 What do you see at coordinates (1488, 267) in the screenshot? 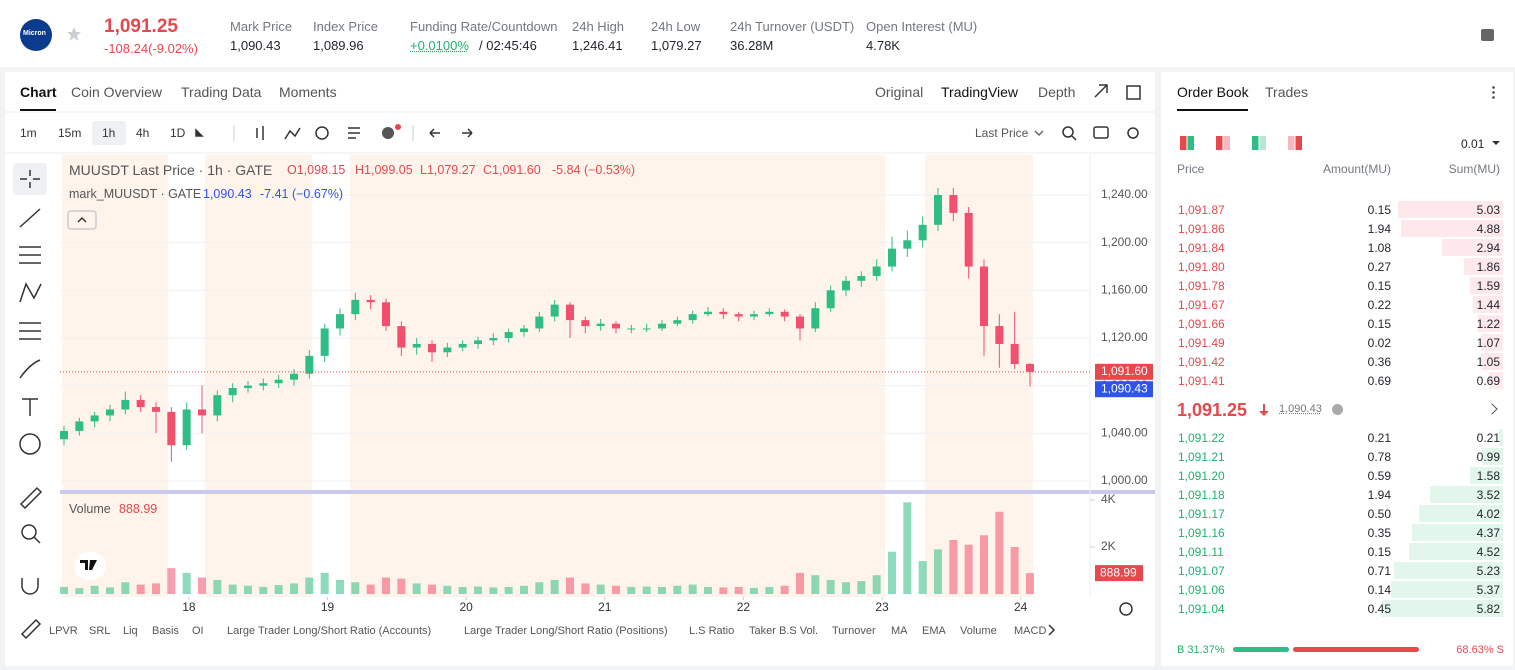
I see `ob-sum: 1.86` at bounding box center [1488, 267].